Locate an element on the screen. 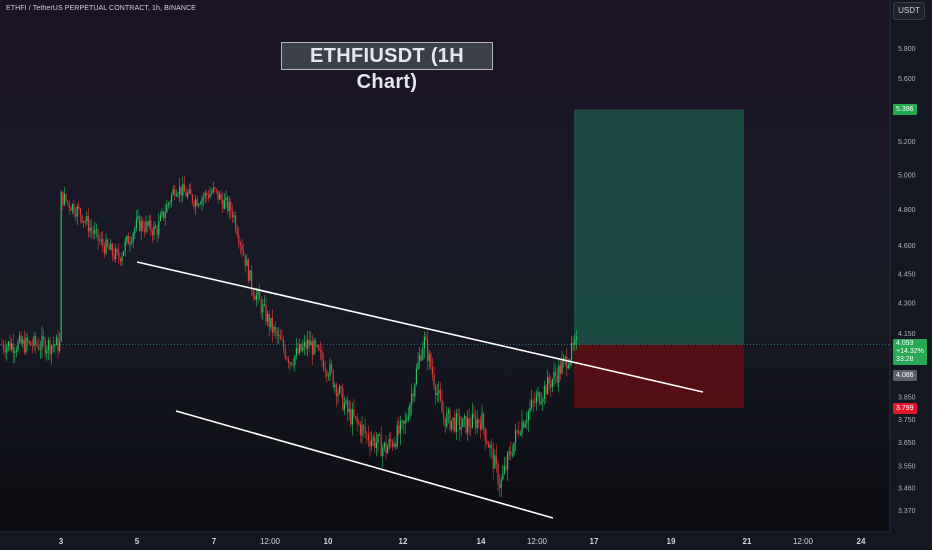 The width and height of the screenshot is (932, 550). upper-trendline is located at coordinates (420, 327).